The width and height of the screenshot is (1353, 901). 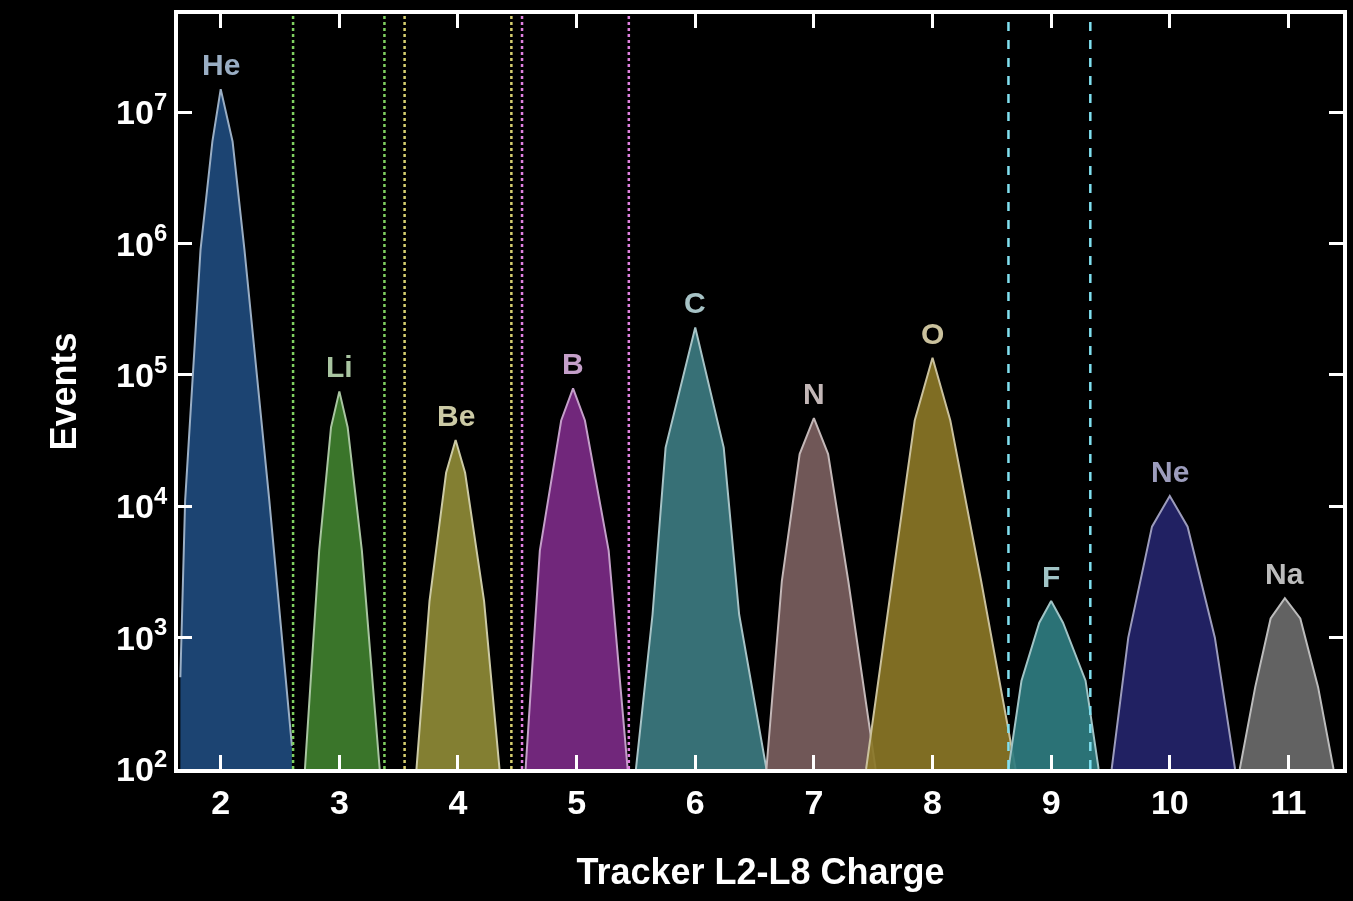 What do you see at coordinates (1051, 576) in the screenshot?
I see `series-label: F` at bounding box center [1051, 576].